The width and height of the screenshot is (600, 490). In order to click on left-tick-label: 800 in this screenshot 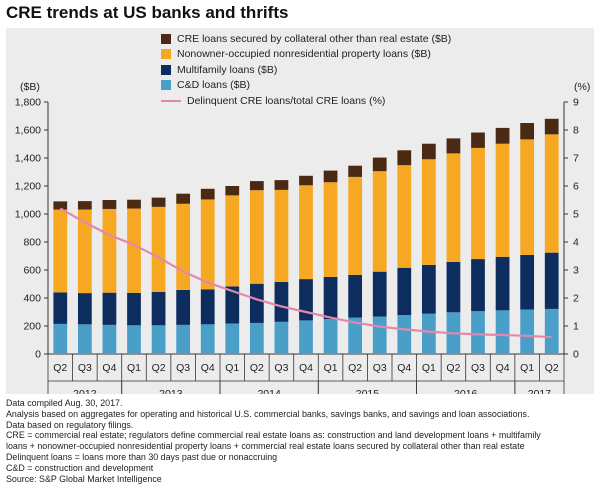, I will do `click(32, 243)`.